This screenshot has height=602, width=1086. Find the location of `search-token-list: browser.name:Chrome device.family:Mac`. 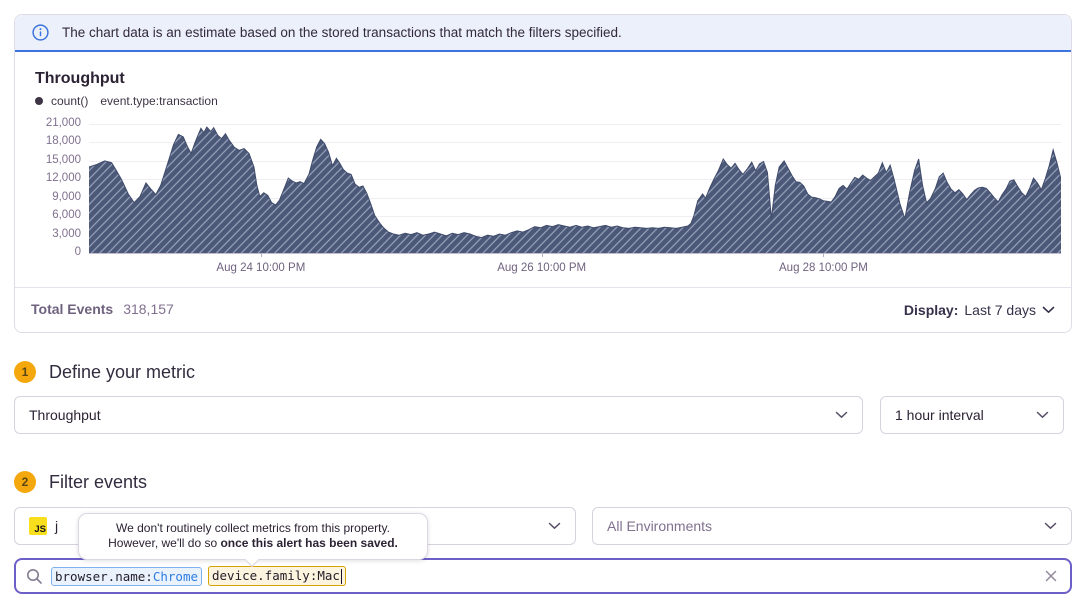

search-token-list: browser.name:Chrome device.family:Mac is located at coordinates (543, 576).